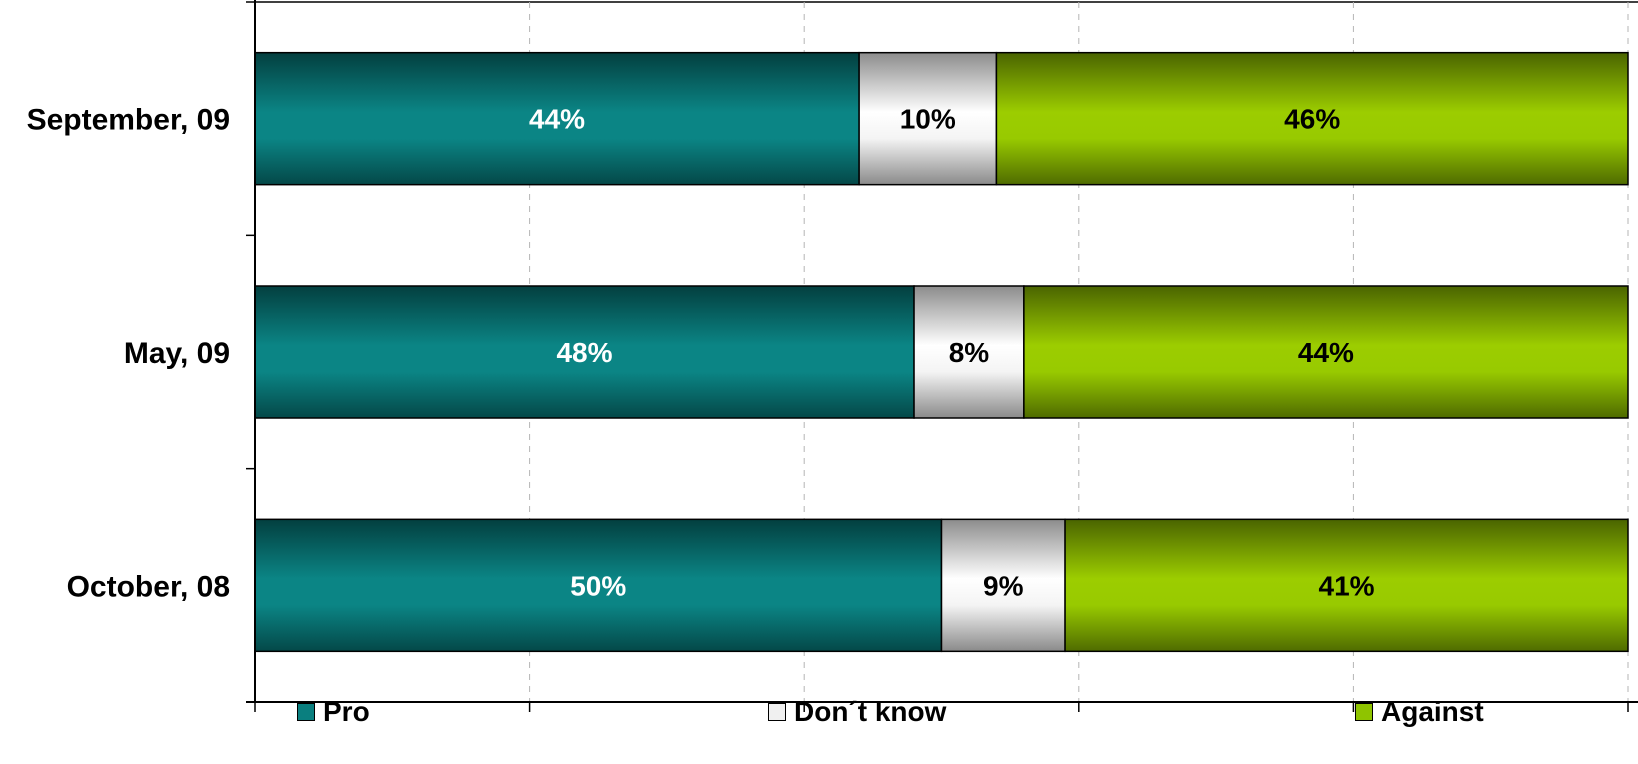 This screenshot has width=1638, height=764. Describe the element at coordinates (148, 586) in the screenshot. I see `category-label-october-08: October, 08` at that location.